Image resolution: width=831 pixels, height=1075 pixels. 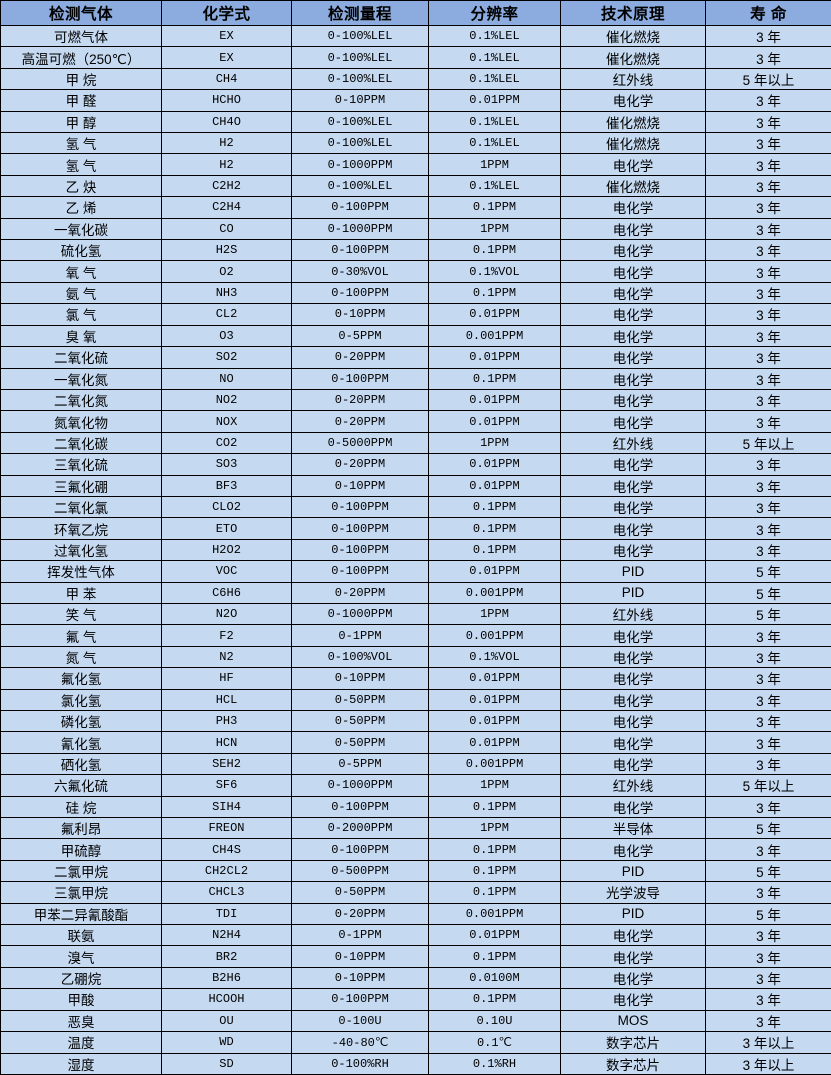 I want to click on cell-gas-name: 三氯甲烷, so click(x=81, y=892).